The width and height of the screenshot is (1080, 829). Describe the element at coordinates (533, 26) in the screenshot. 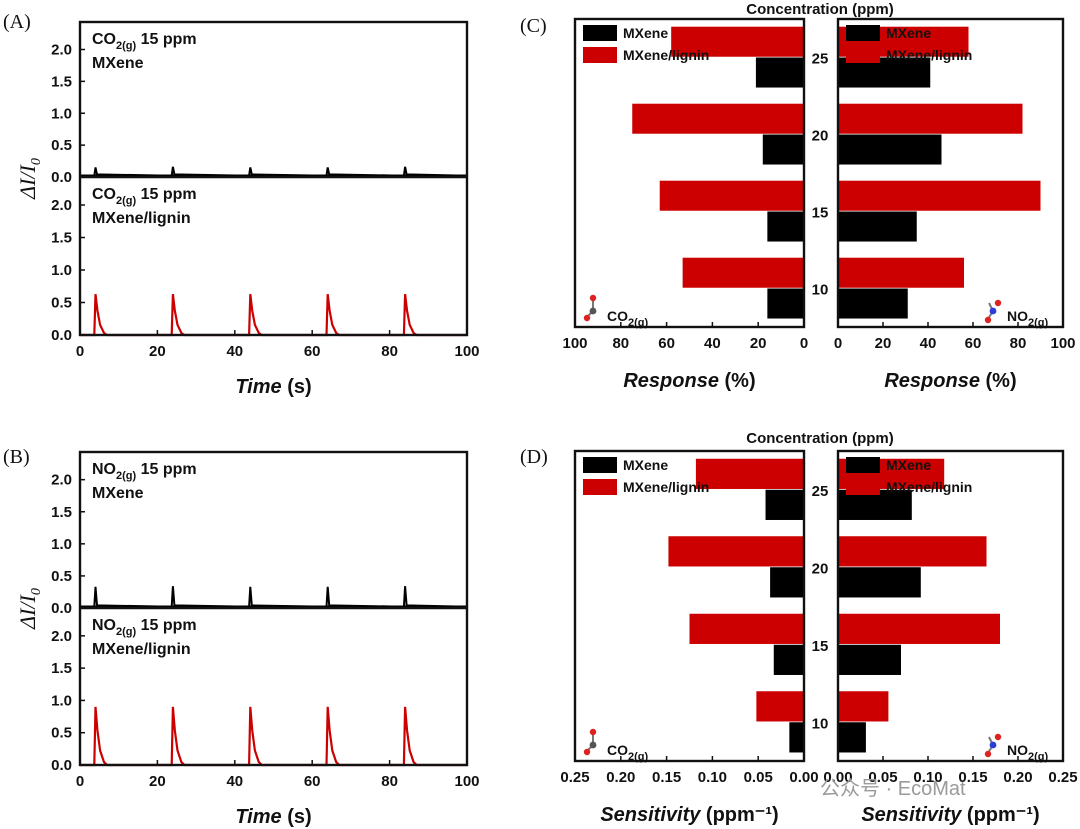

I see `panel-label-C: (C)` at that location.